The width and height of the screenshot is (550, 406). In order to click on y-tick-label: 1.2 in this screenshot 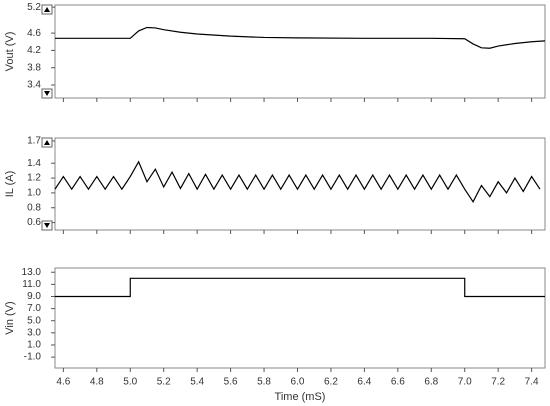, I will do `click(34, 178)`.